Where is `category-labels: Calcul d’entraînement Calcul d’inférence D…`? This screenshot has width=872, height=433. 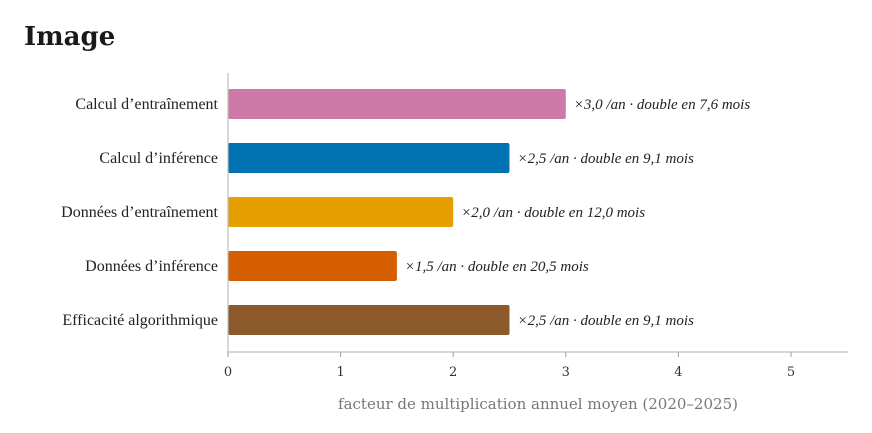 category-labels: Calcul d’entraînement Calcul d’inférence D… is located at coordinates (139, 212).